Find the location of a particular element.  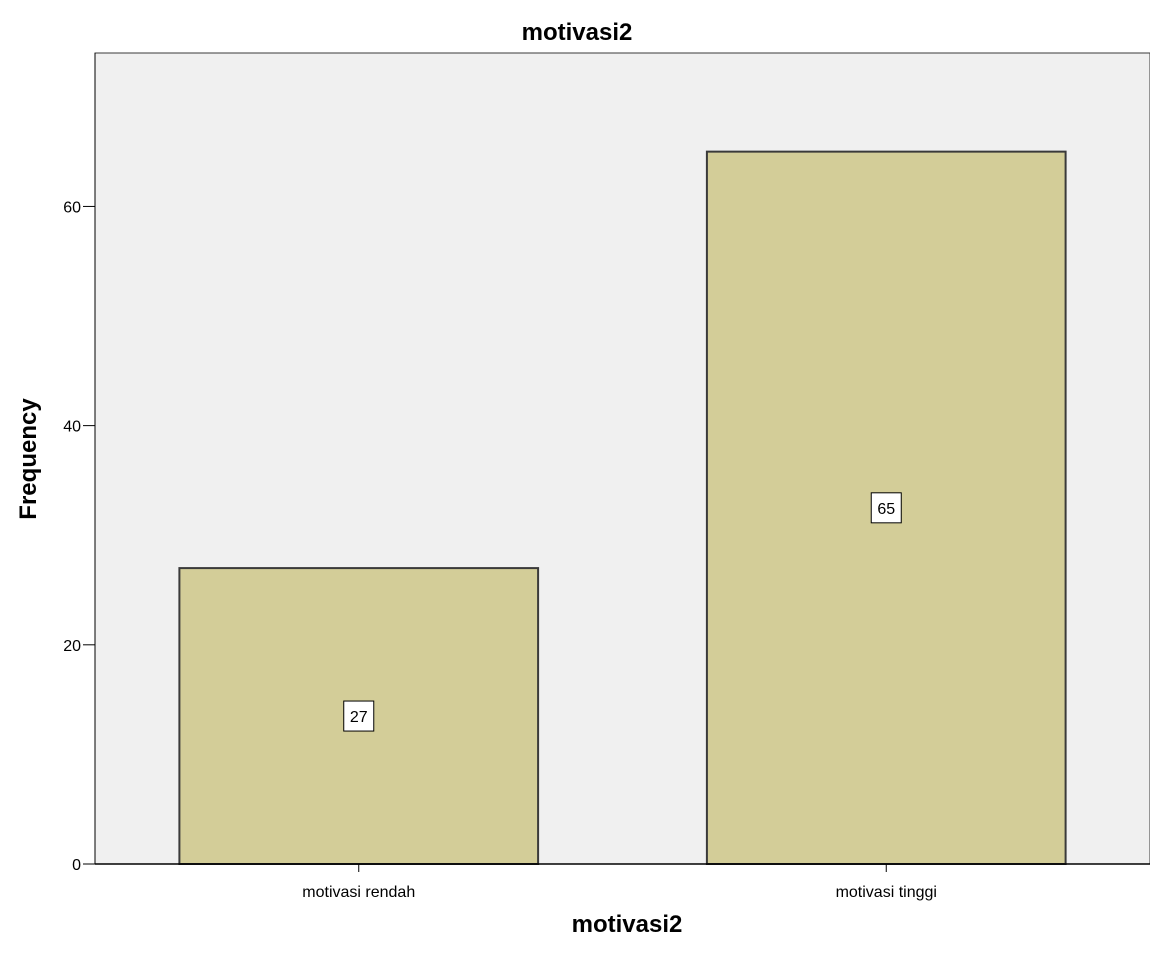

data-label: 27 is located at coordinates (359, 717).